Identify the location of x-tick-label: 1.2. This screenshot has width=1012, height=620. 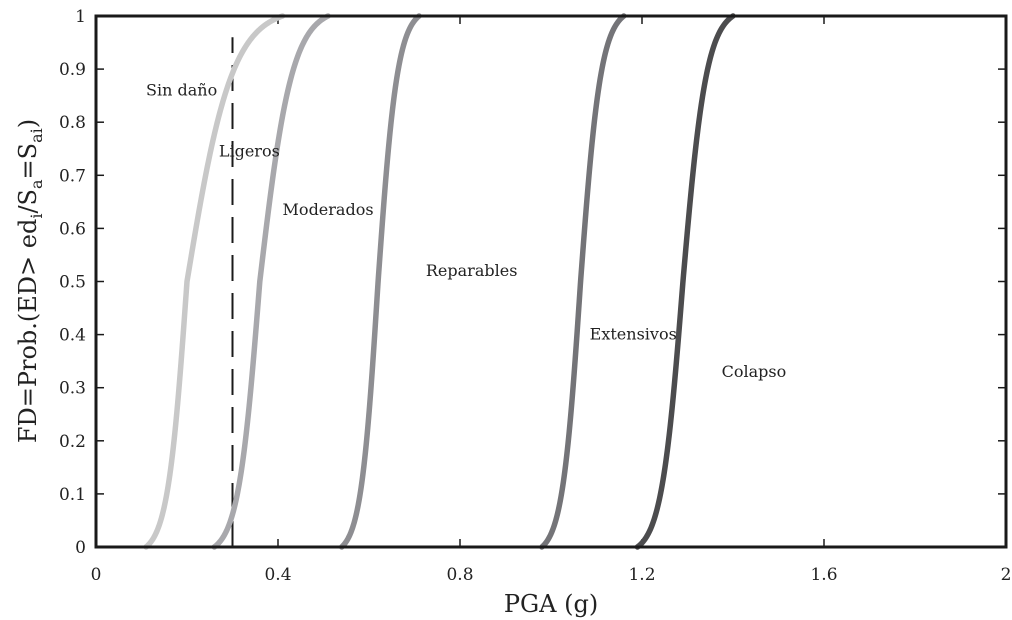
(641, 575).